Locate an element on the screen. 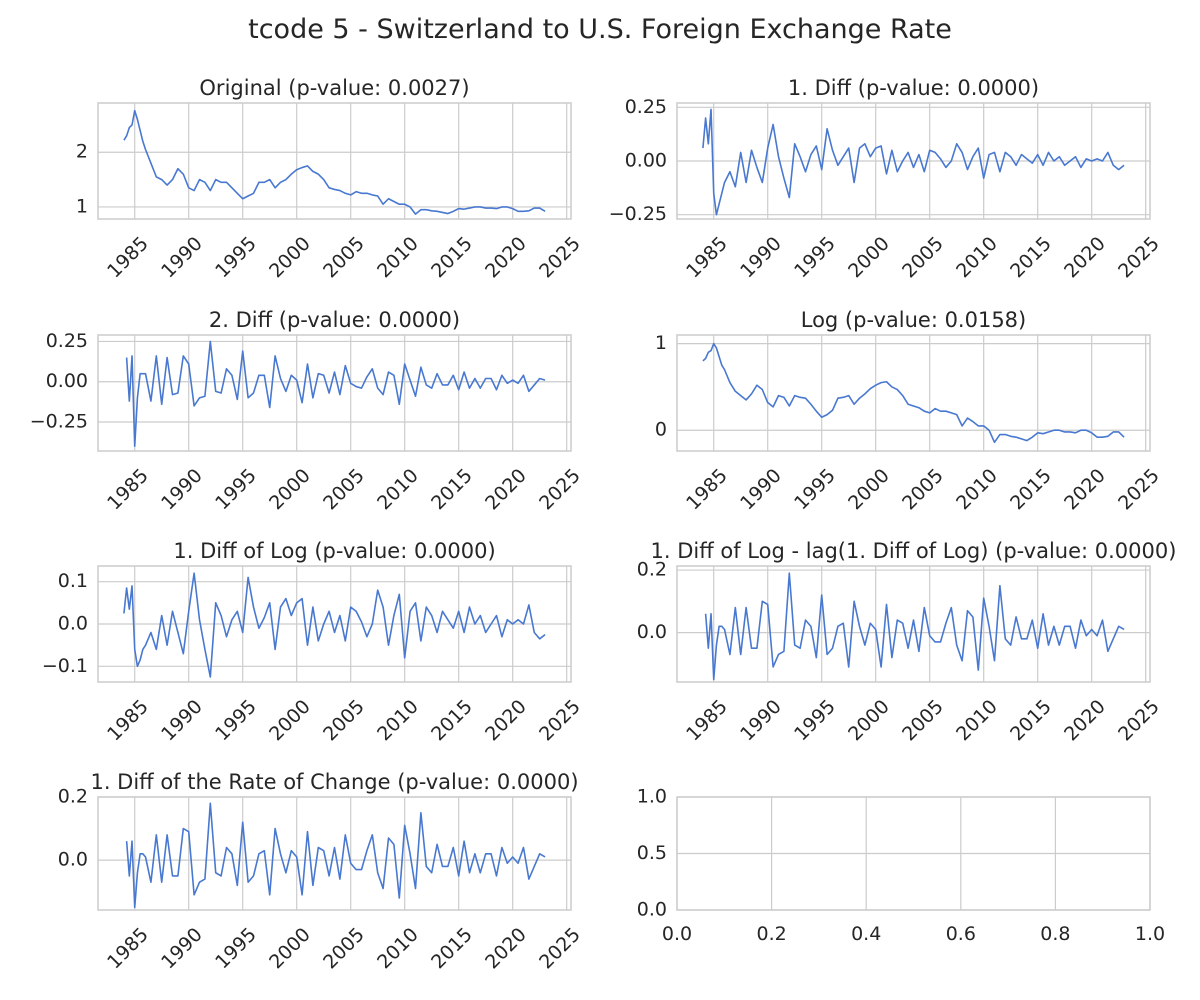  y-tick-label: 1.0 is located at coordinates (652, 797).